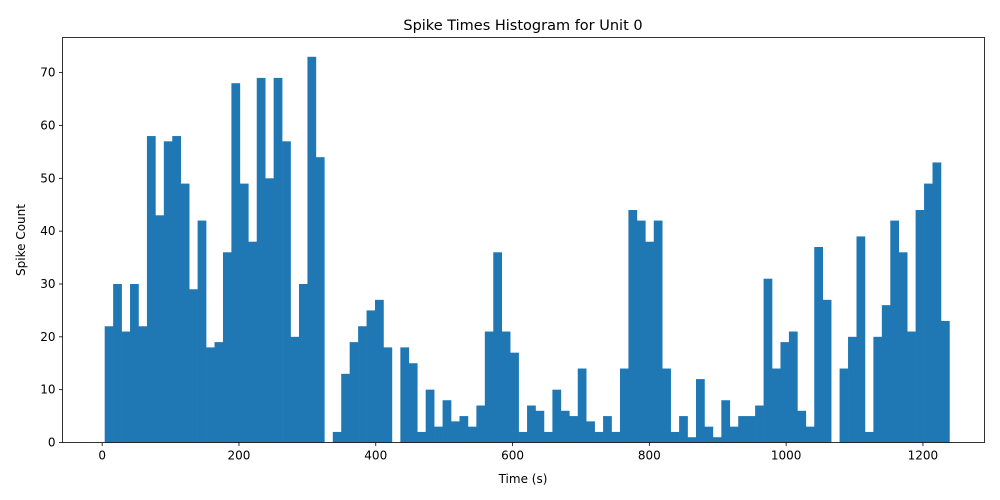 The width and height of the screenshot is (1000, 500). I want to click on x-tick-label: 800, so click(649, 456).